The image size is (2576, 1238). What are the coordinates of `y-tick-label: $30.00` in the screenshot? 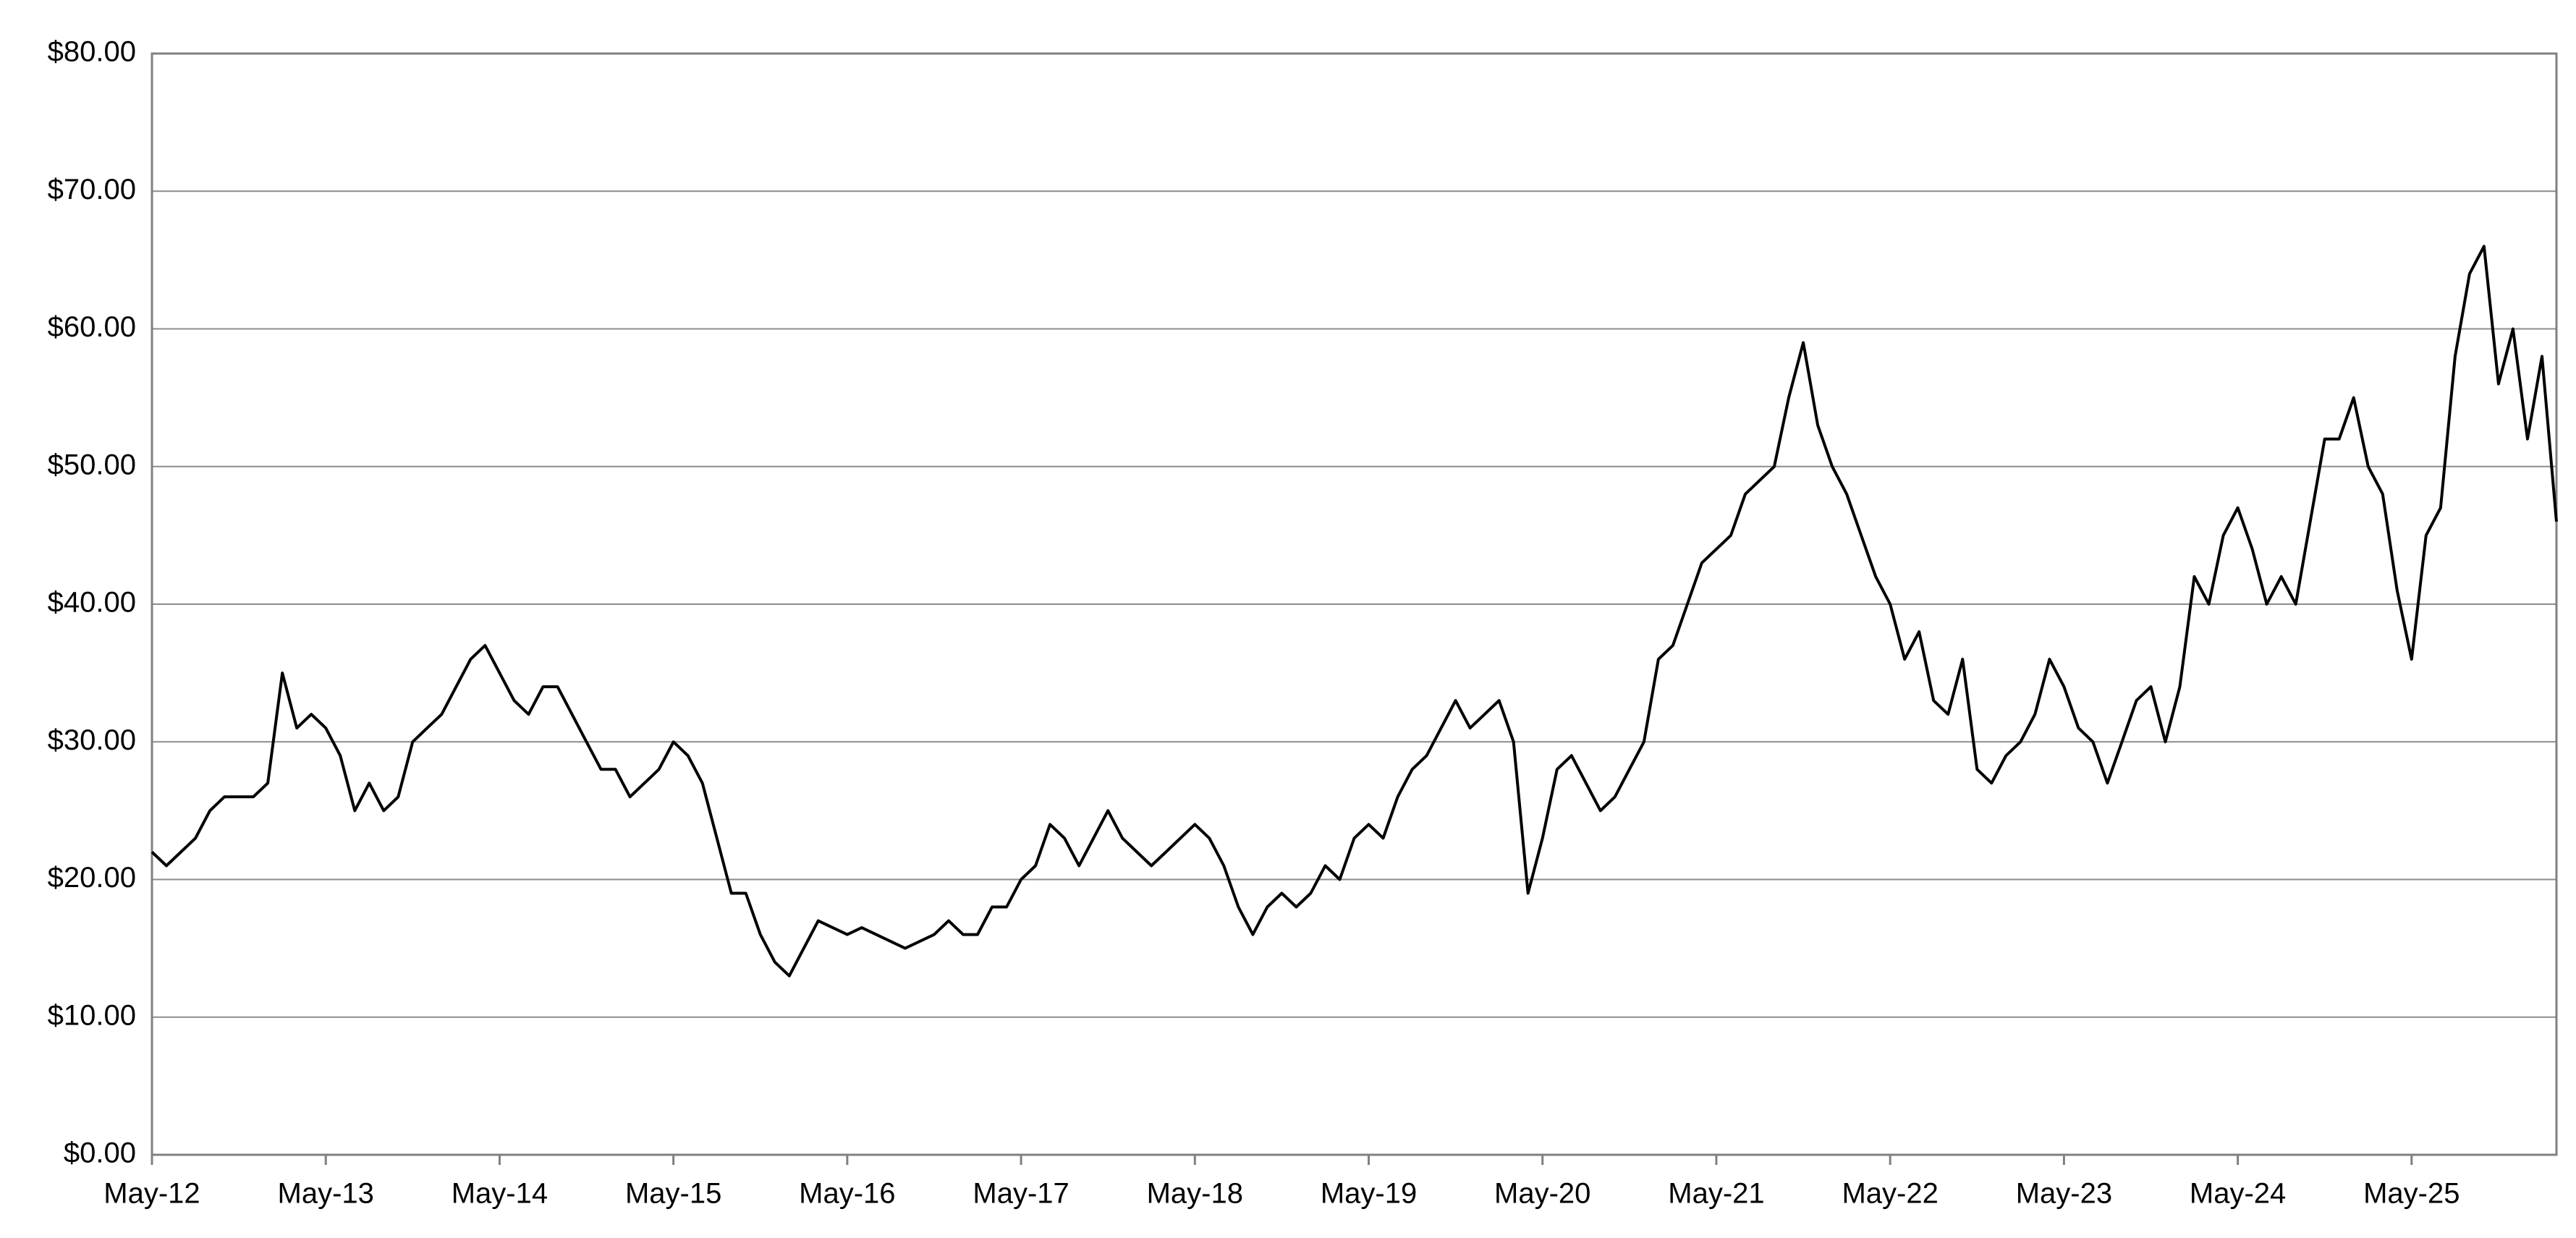 It's located at (92, 740).